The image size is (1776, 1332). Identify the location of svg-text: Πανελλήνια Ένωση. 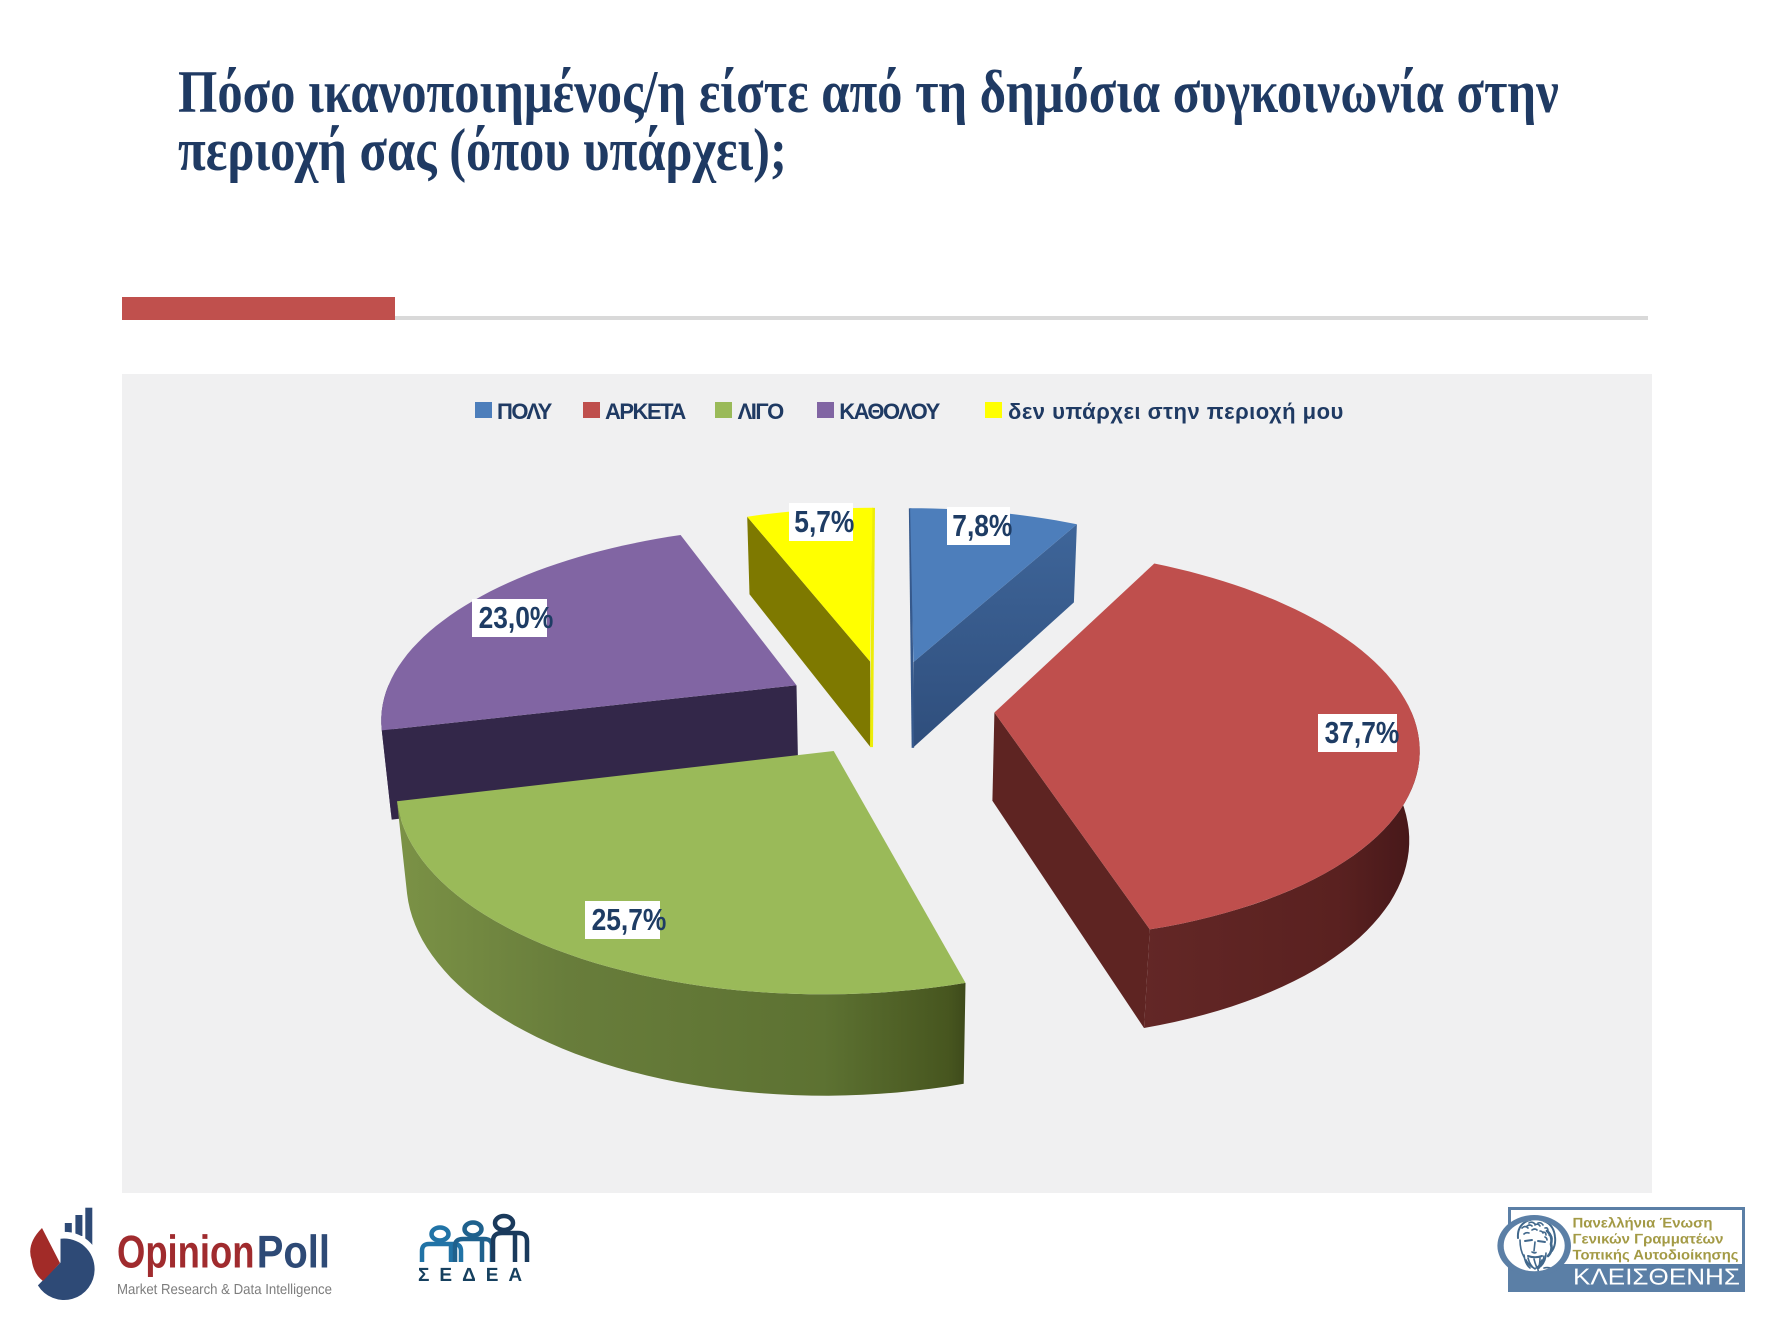
(1643, 1223).